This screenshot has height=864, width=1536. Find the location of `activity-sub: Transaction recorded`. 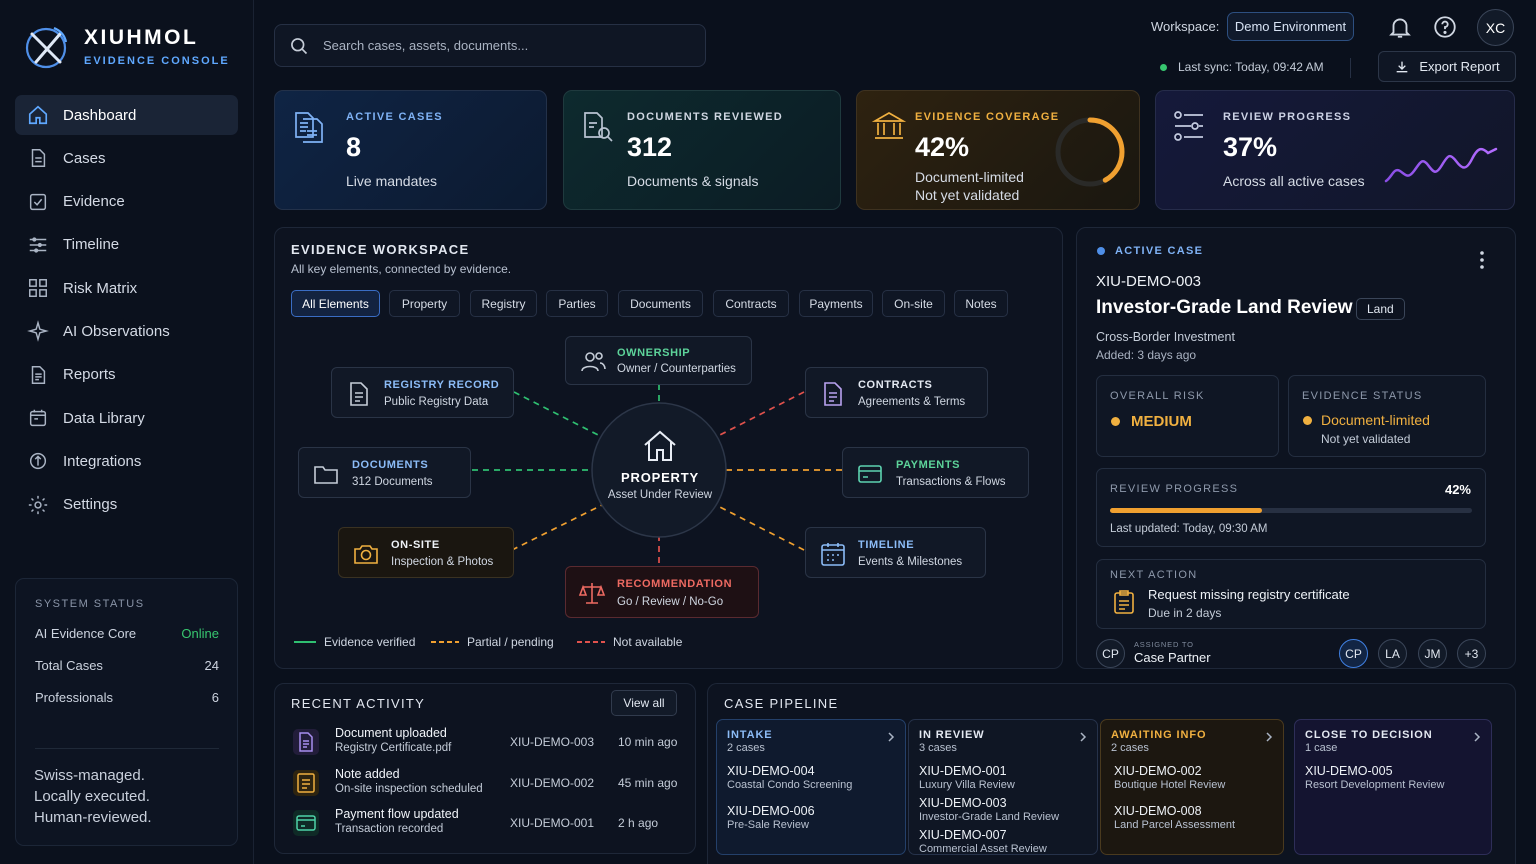

activity-sub: Transaction recorded is located at coordinates (389, 829).